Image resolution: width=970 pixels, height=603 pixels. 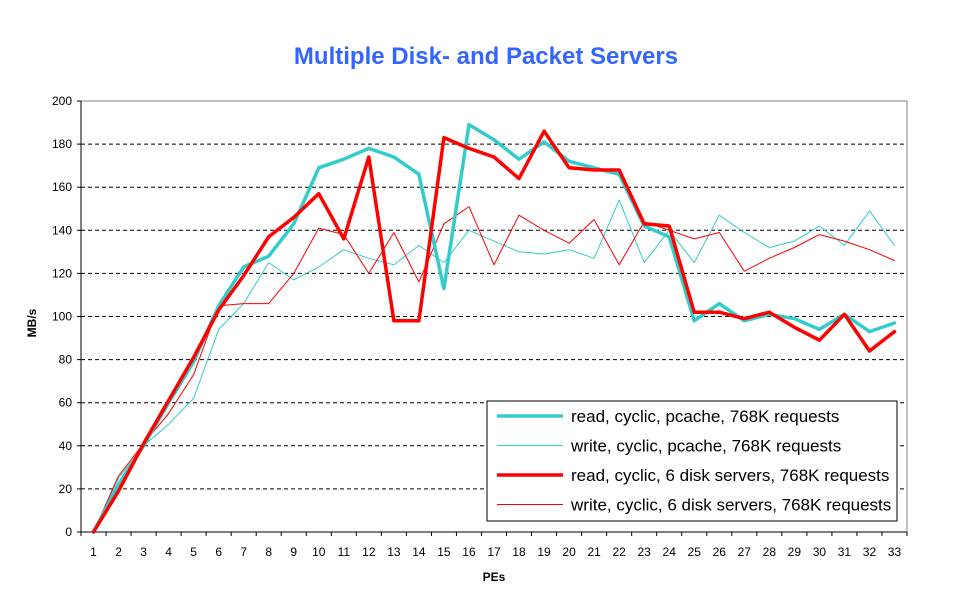 What do you see at coordinates (369, 552) in the screenshot?
I see `x-tick-label: 12` at bounding box center [369, 552].